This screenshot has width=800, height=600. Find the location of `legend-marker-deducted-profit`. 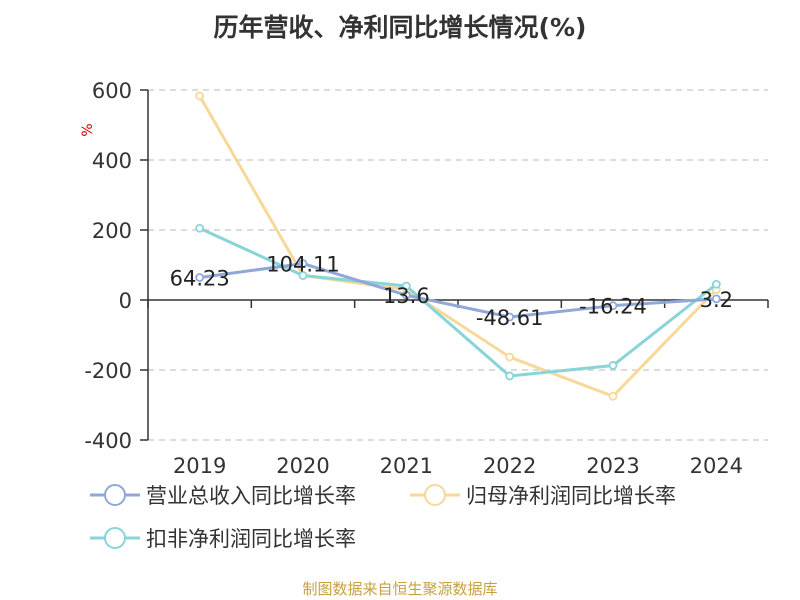

legend-marker-deducted-profit is located at coordinates (115, 538).